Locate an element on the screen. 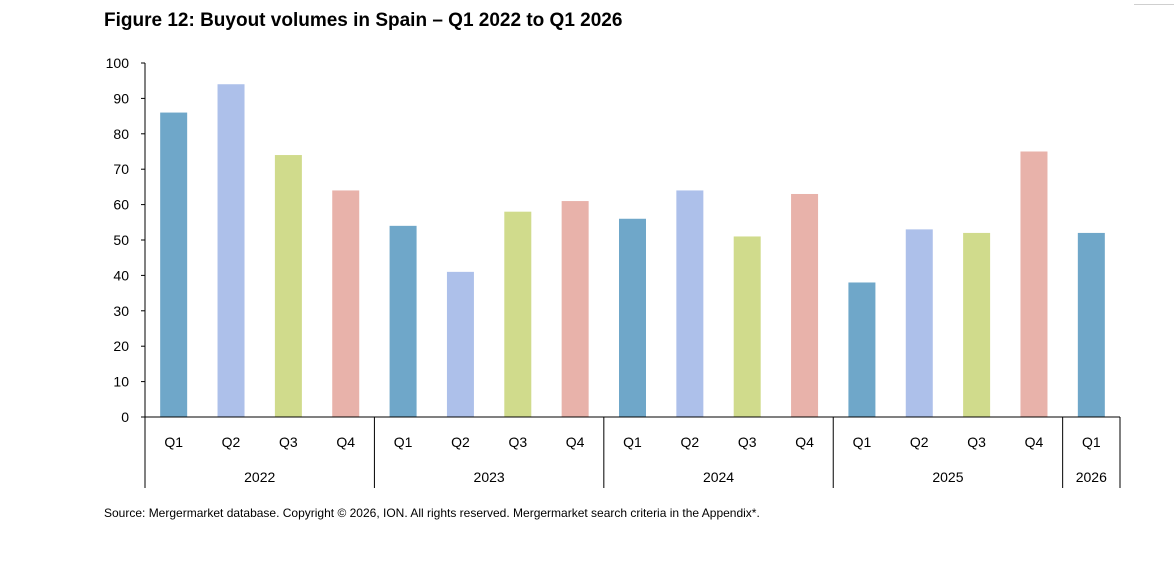 The height and width of the screenshot is (578, 1174). x-group-label: 2024 is located at coordinates (718, 477).